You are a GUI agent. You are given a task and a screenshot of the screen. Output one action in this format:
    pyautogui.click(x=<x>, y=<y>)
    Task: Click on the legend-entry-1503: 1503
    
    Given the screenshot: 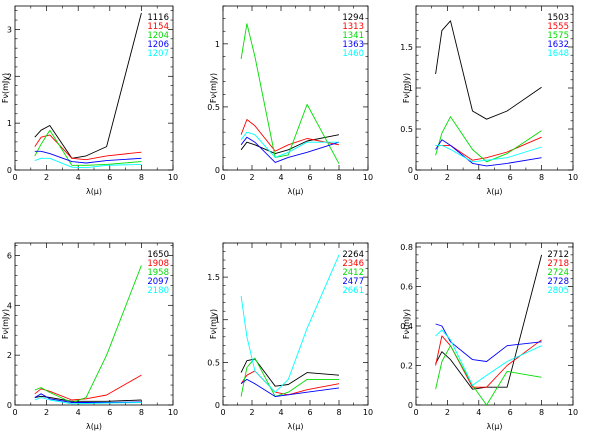 What is the action you would take?
    pyautogui.click(x=558, y=18)
    